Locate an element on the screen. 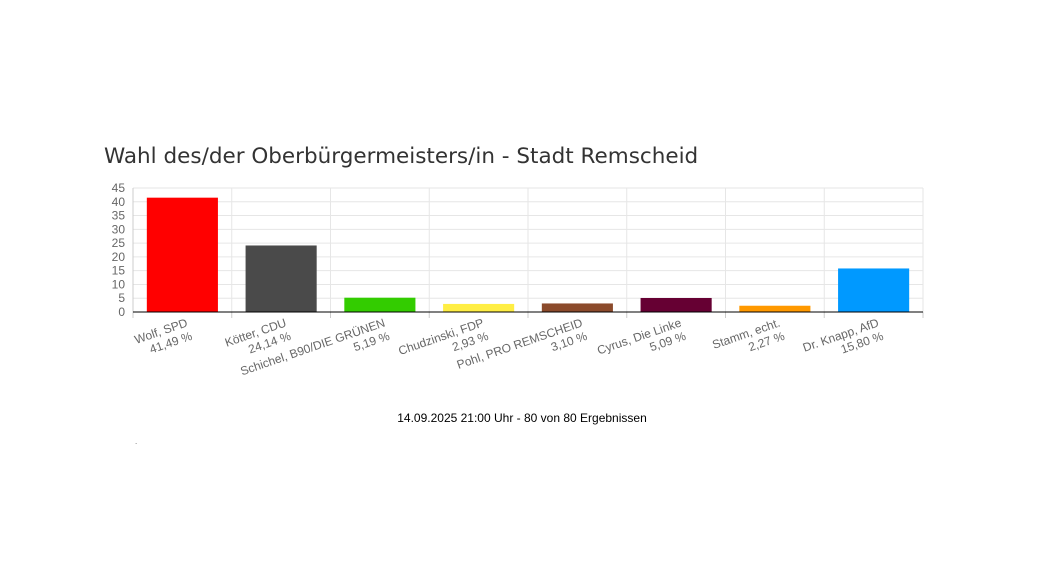  y-tick-label: 10 is located at coordinates (119, 284).